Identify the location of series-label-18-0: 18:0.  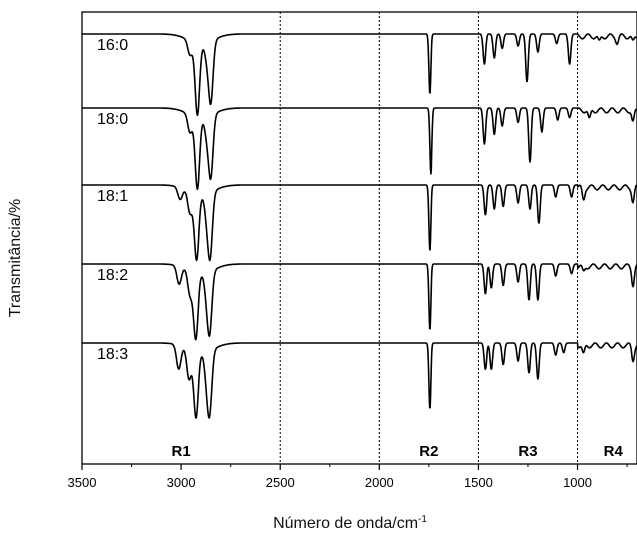
(112, 119).